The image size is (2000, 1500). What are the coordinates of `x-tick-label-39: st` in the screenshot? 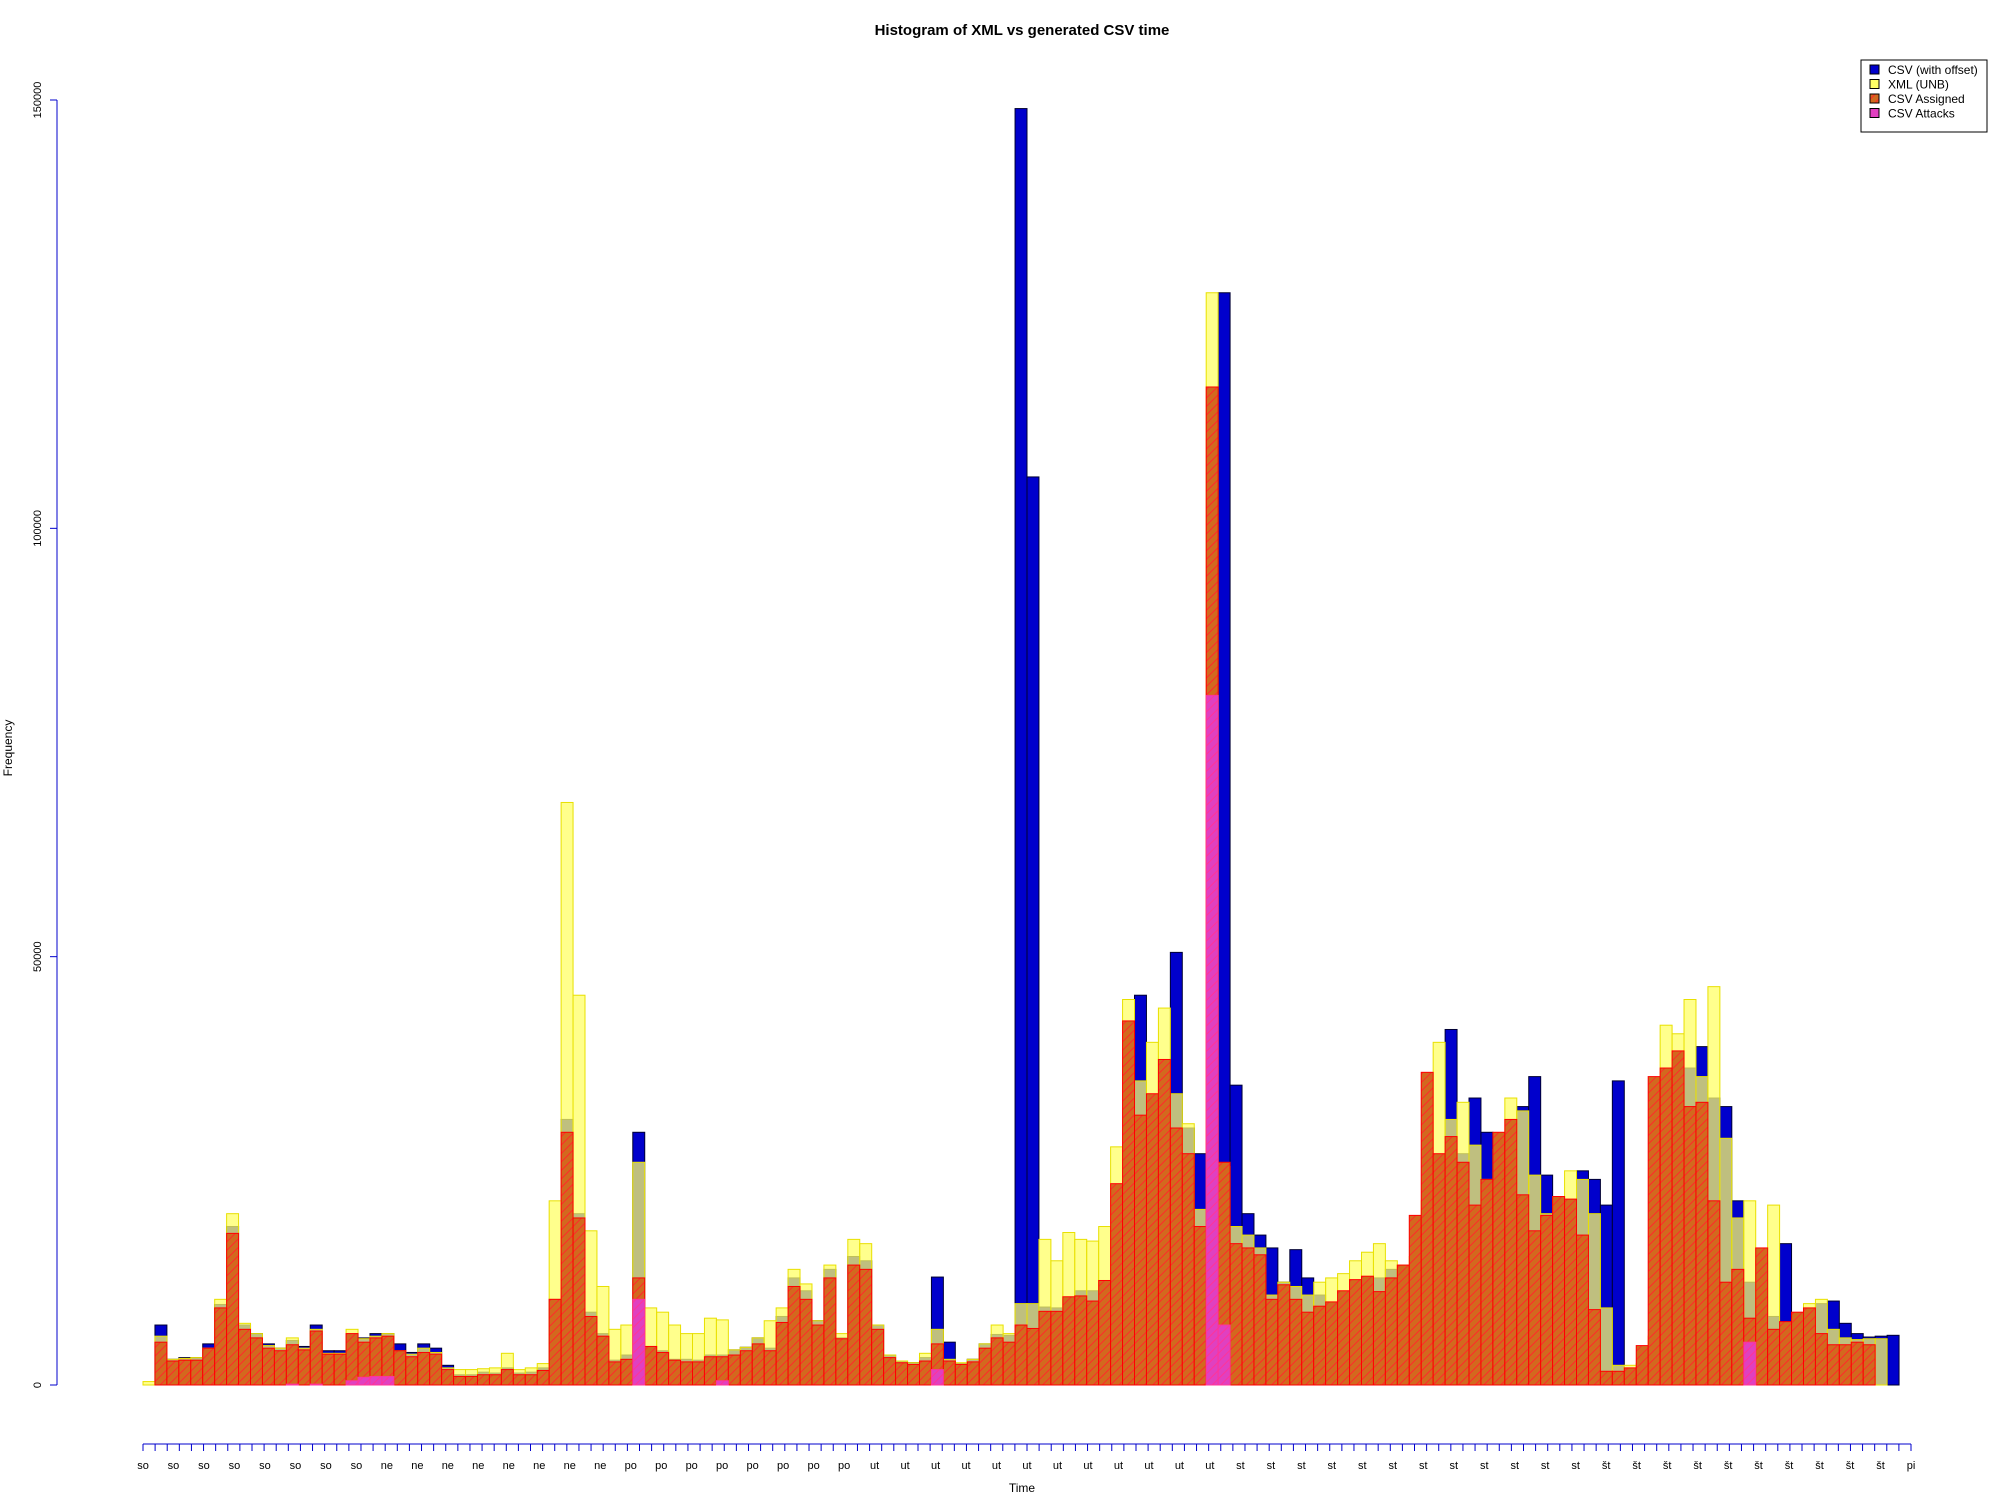 It's located at (1332, 1466).